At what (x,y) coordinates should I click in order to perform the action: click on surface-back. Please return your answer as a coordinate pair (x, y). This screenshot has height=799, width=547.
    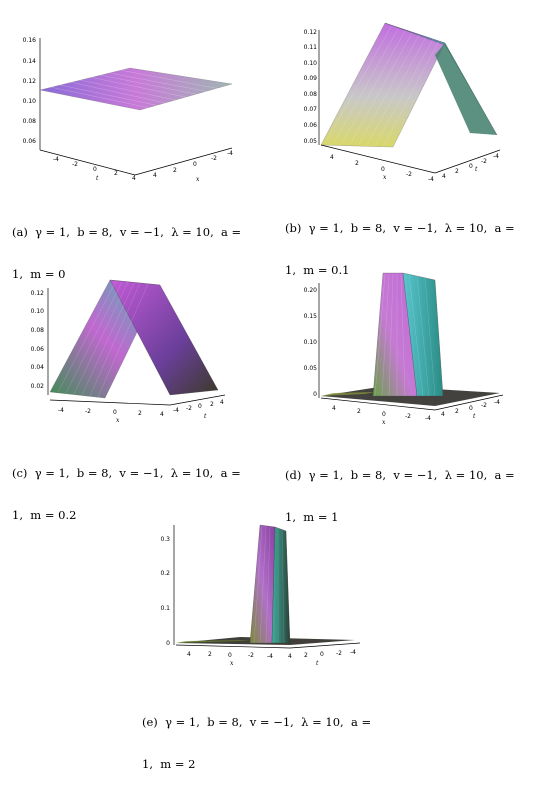
    Looking at the image, I should click on (164, 337).